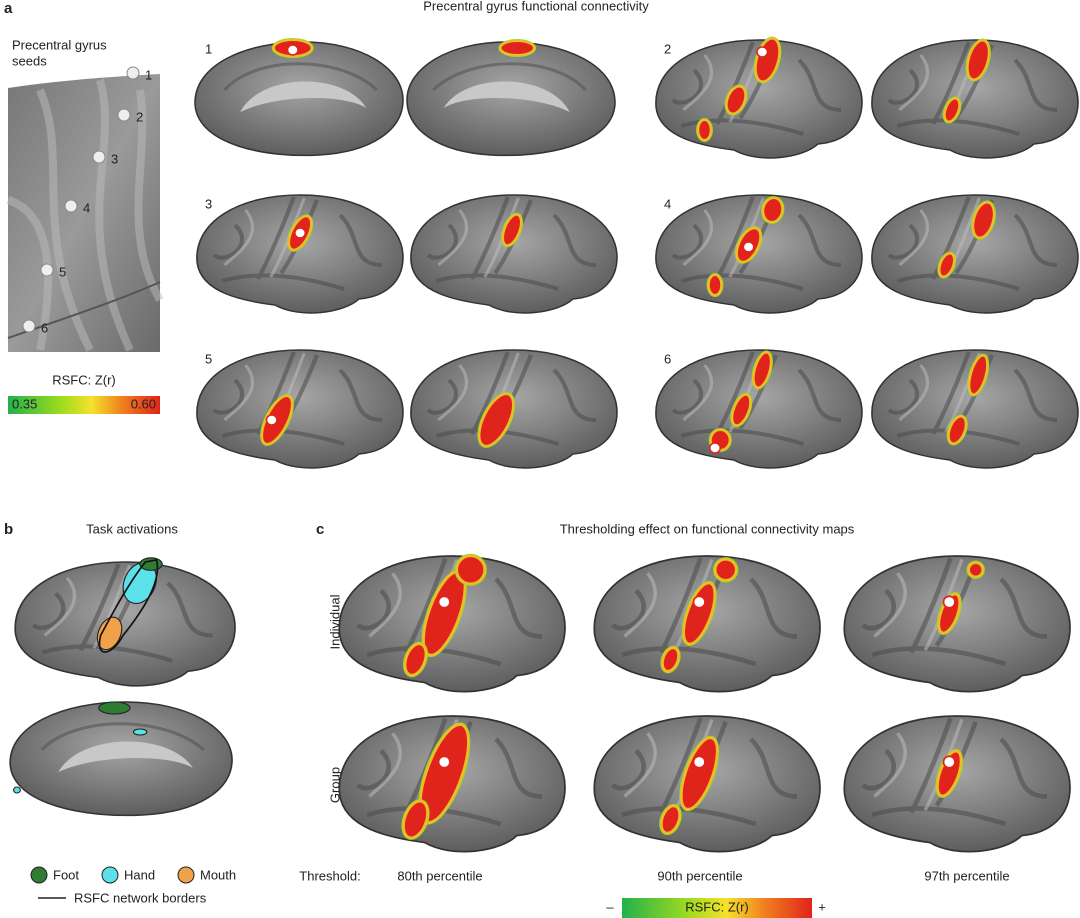  Describe the element at coordinates (334, 785) in the screenshot. I see `row-label: Group` at that location.